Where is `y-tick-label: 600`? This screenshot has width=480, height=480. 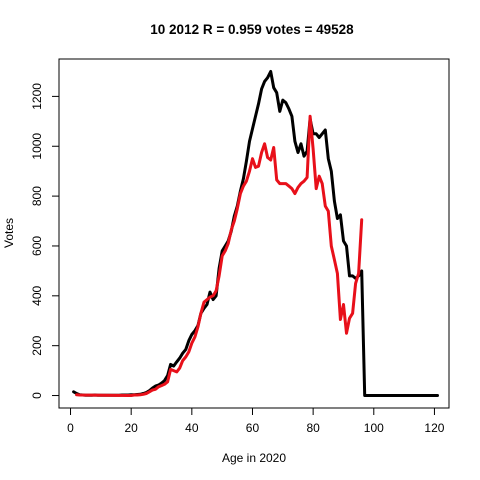
y-tick-label: 600 is located at coordinates (37, 246).